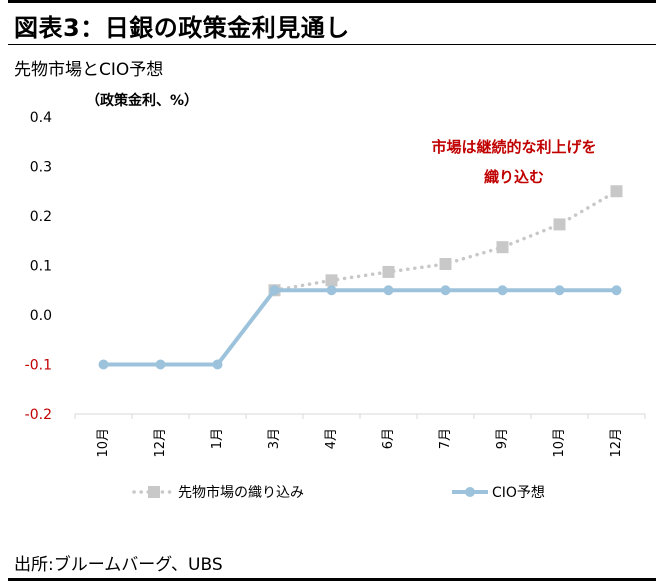 The height and width of the screenshot is (586, 664). Describe the element at coordinates (274, 438) in the screenshot. I see `x-tick-label: 3月` at that location.